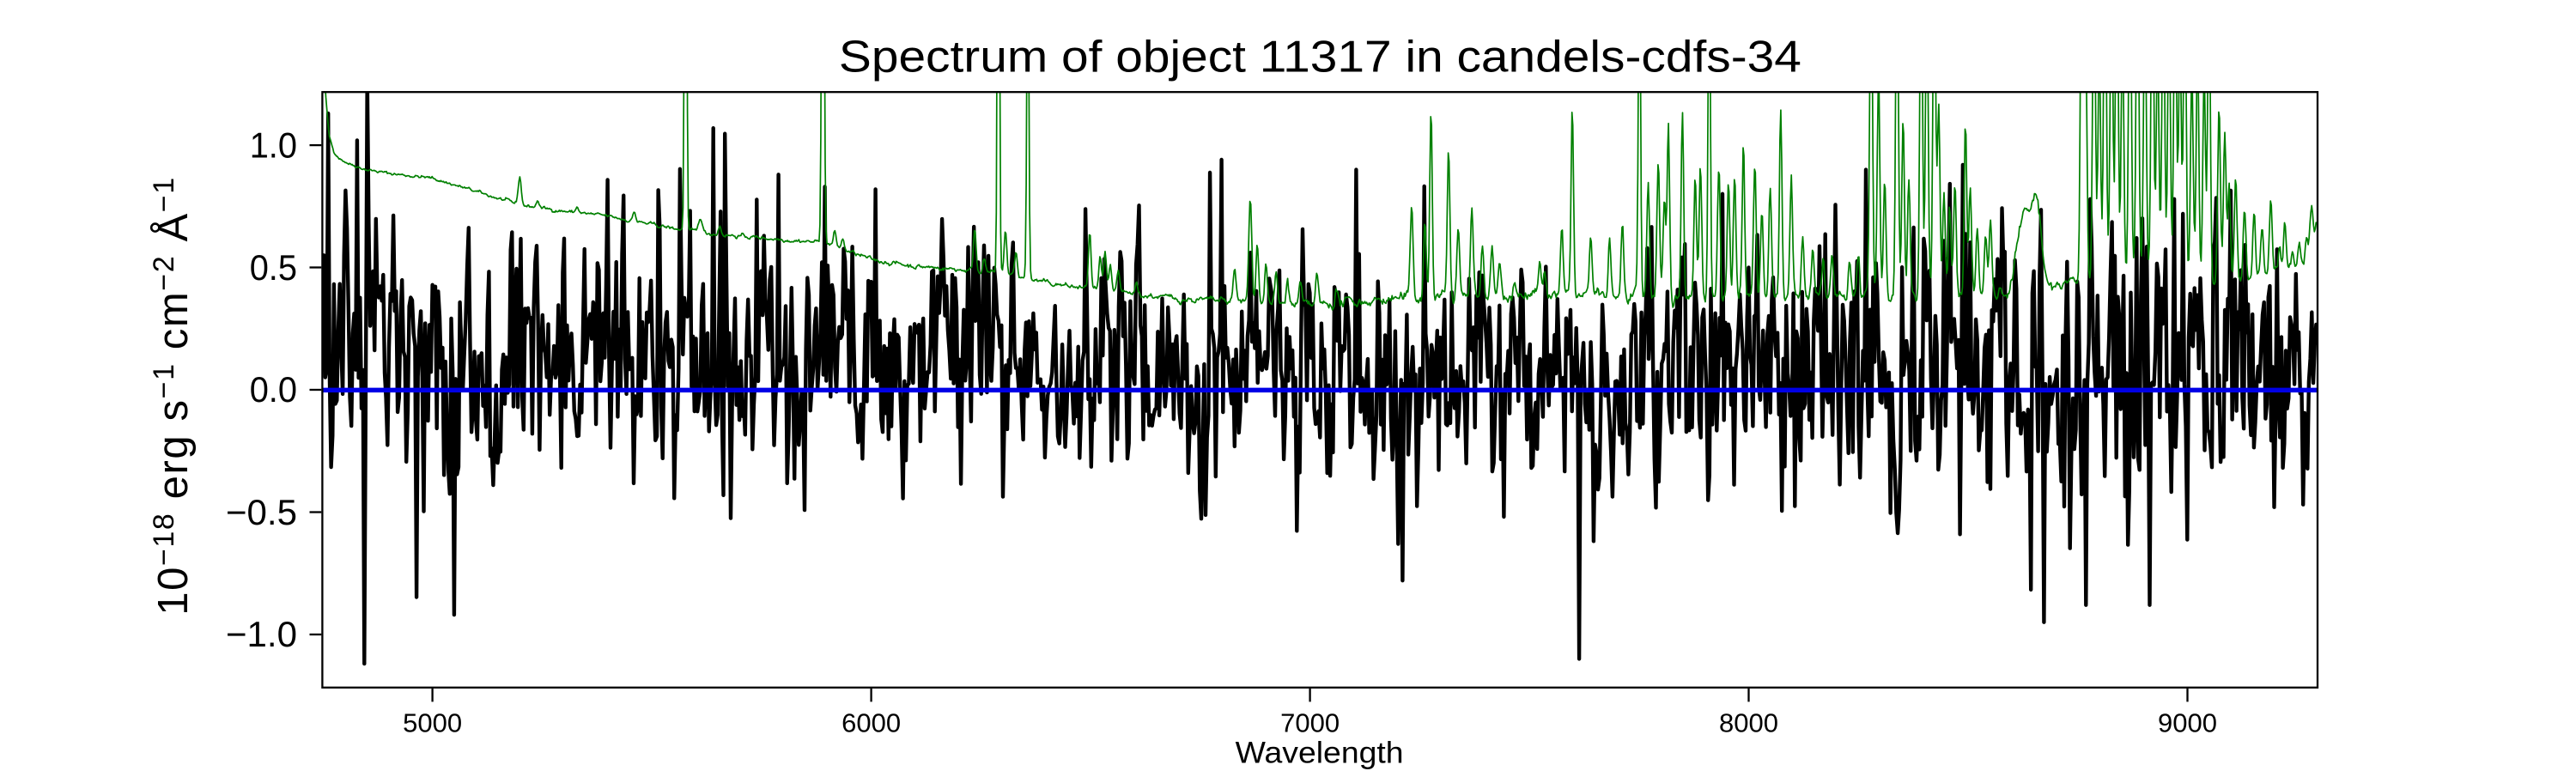  What do you see at coordinates (2187, 722) in the screenshot?
I see `svg-text: 9000` at bounding box center [2187, 722].